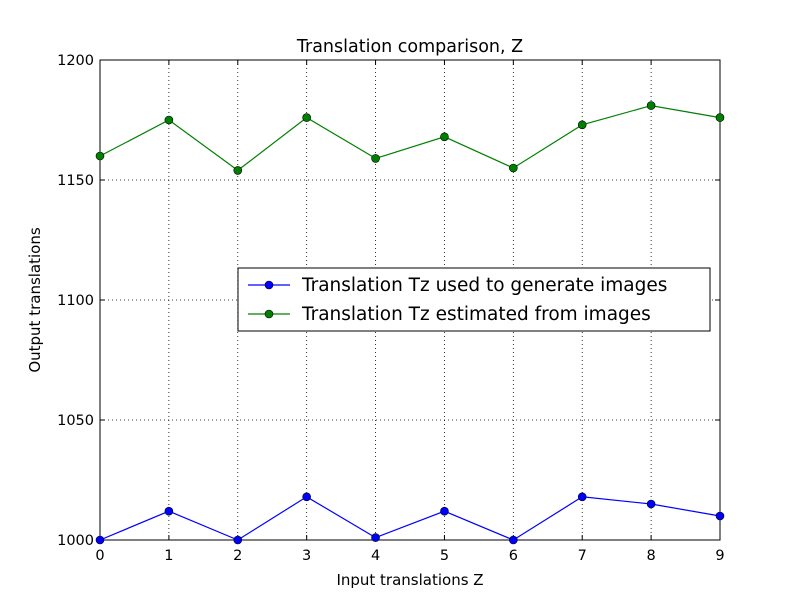  I want to click on legend-label: Translation Tz estimated from images, so click(476, 314).